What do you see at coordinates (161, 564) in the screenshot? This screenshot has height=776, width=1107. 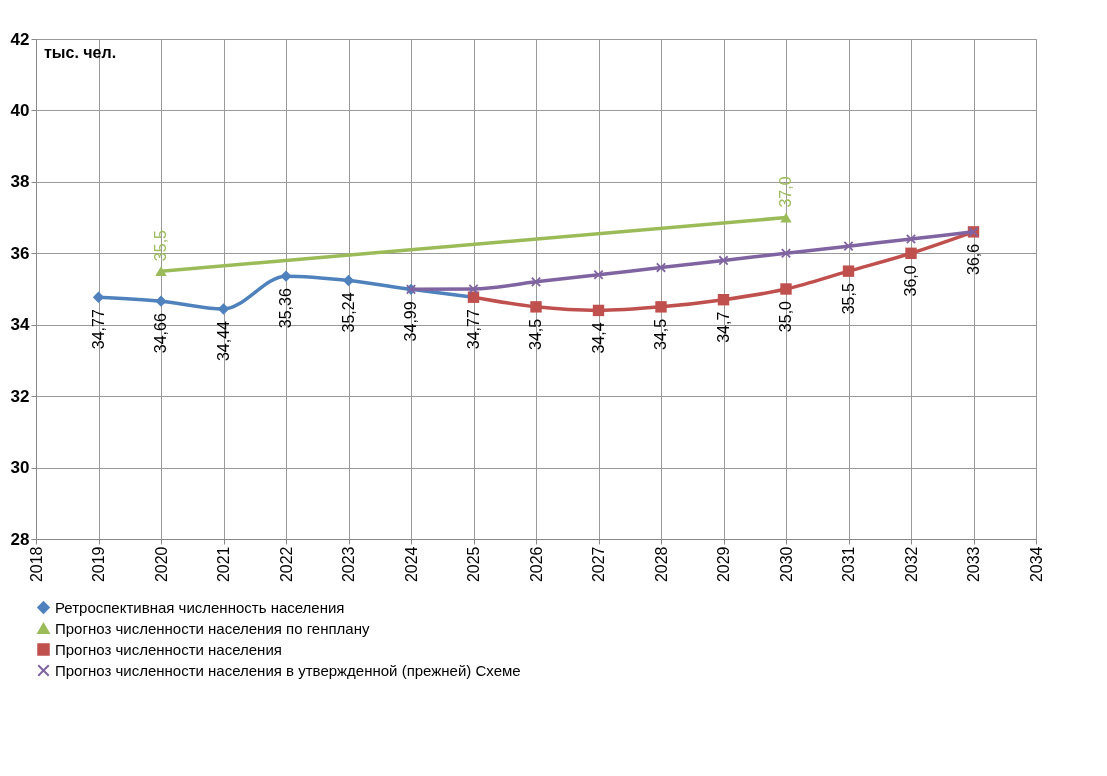 I see `x-tick-label: 2020` at bounding box center [161, 564].